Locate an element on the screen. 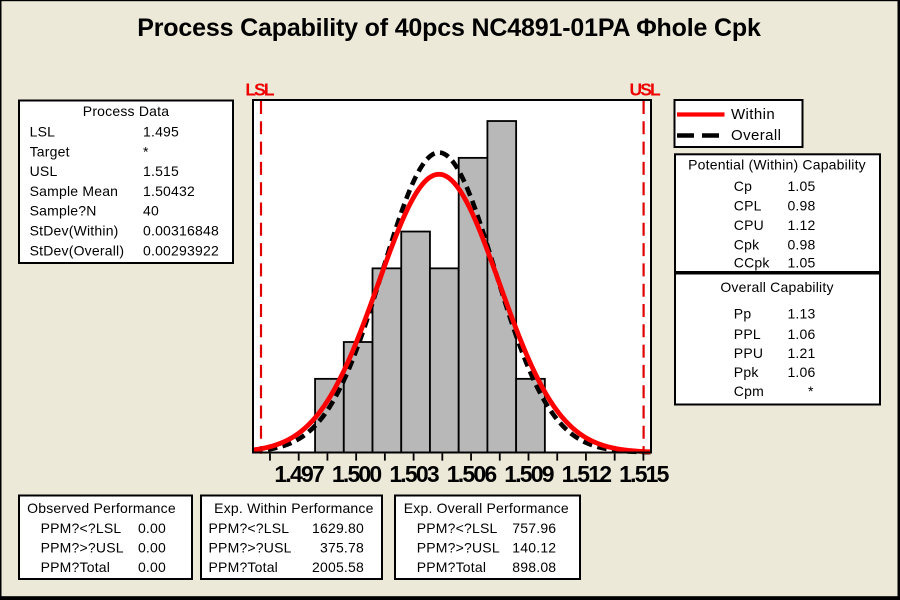  svg-text: Process Data is located at coordinates (126, 111).